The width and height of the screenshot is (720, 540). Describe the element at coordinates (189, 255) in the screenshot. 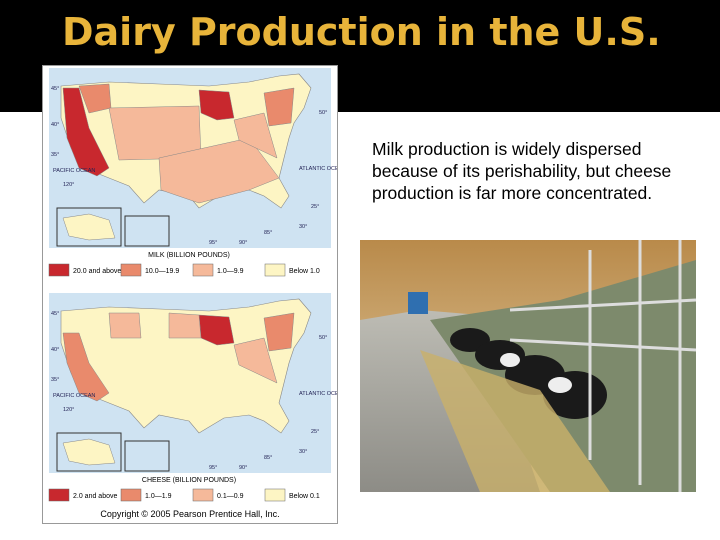

I see `legend-title: MILK (BILLION POUNDS)` at that location.